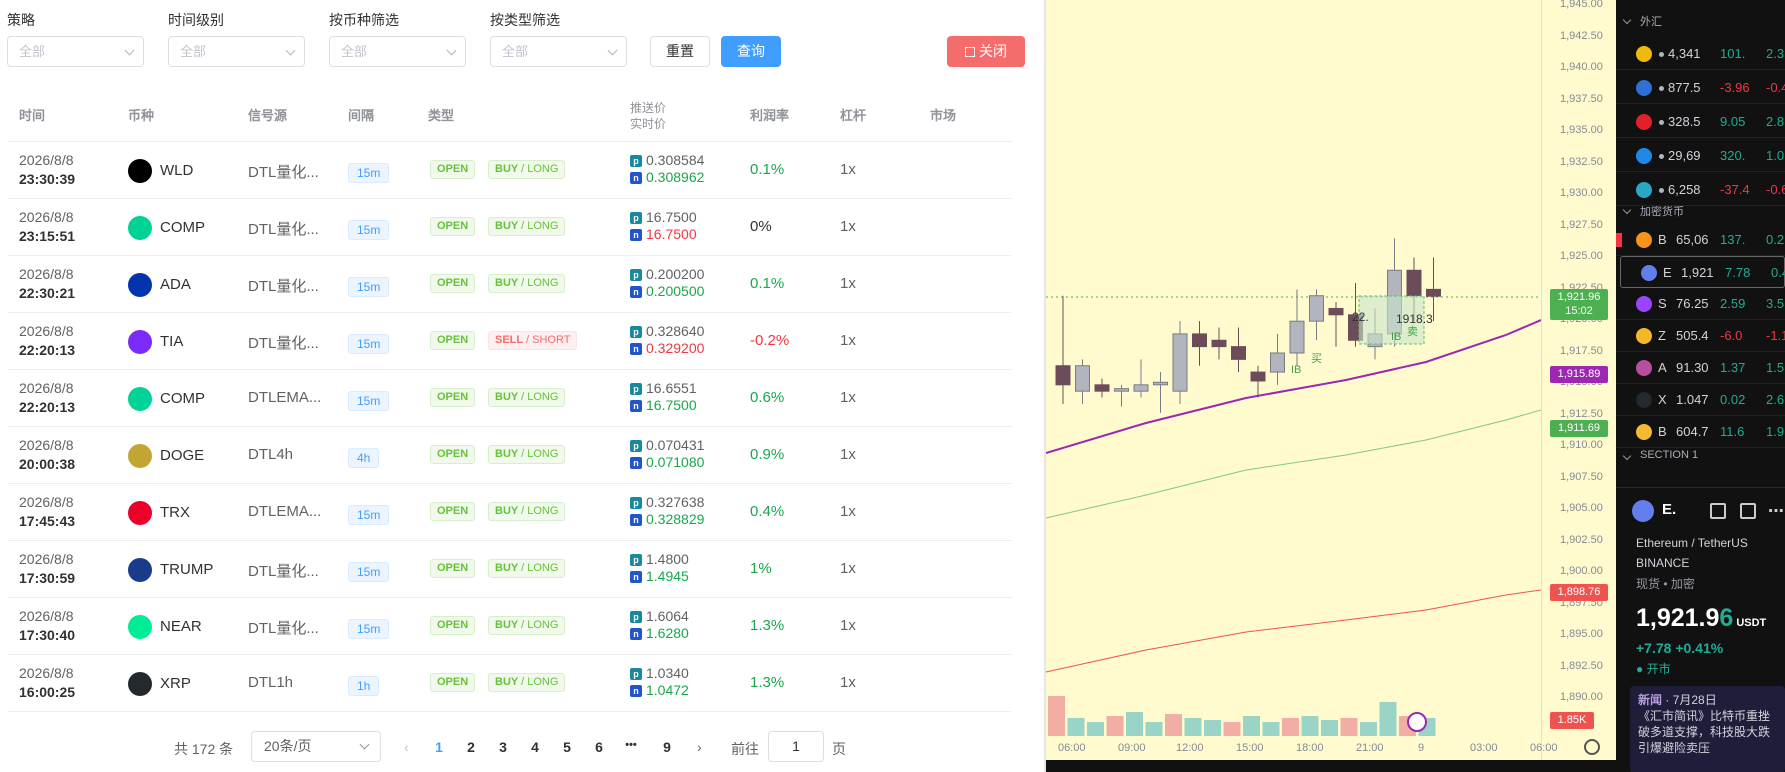 The width and height of the screenshot is (1785, 772). What do you see at coordinates (1662, 212) in the screenshot?
I see `section-crypto-label: 加密货币` at bounding box center [1662, 212].